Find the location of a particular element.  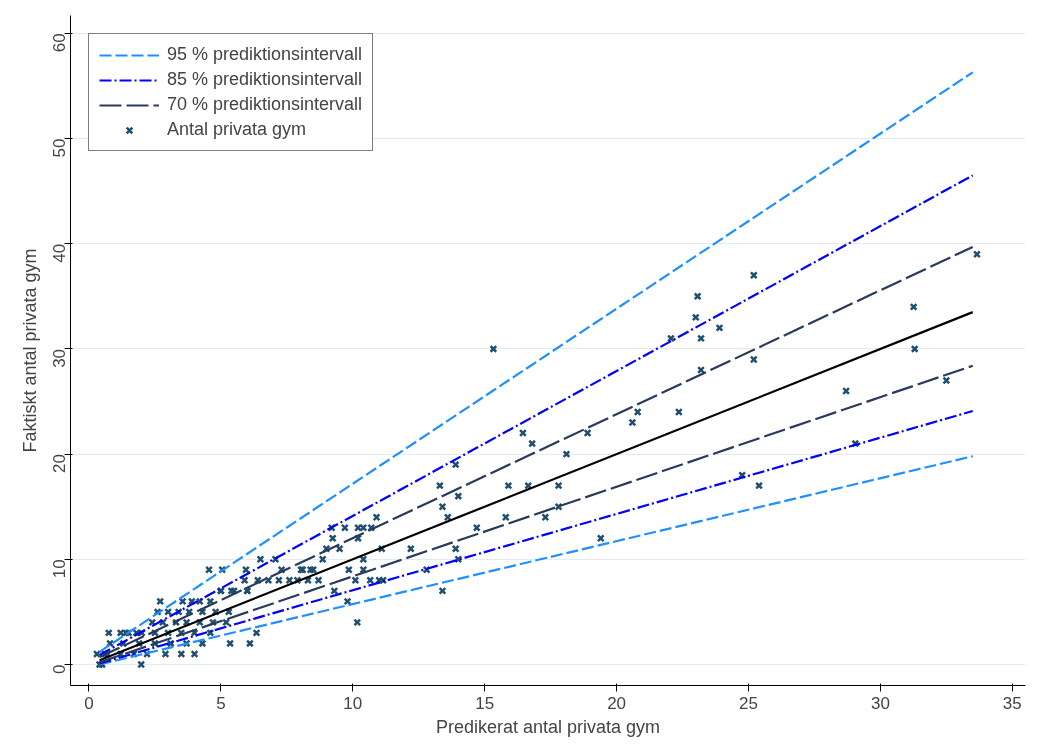

x-tick-label: 35 is located at coordinates (1012, 703).